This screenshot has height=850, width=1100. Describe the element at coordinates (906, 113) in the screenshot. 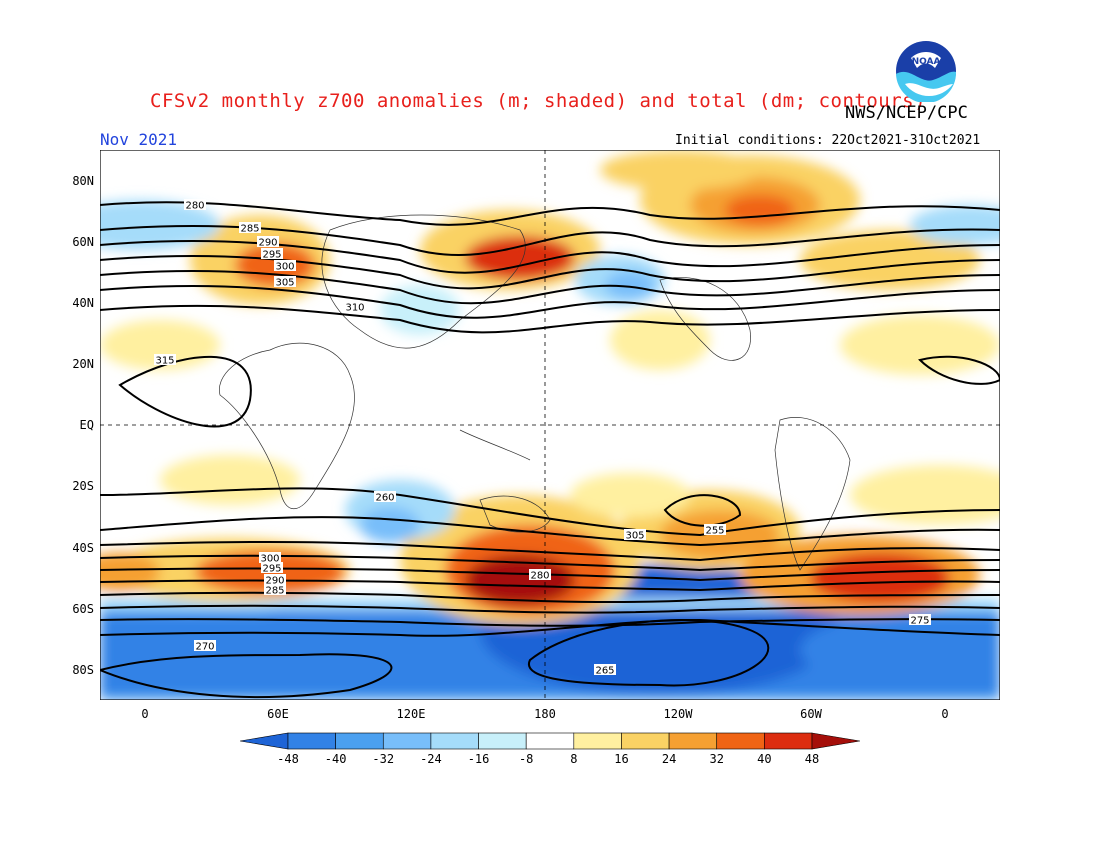

I see `agency-label: NWS/NCEP/CPC` at that location.